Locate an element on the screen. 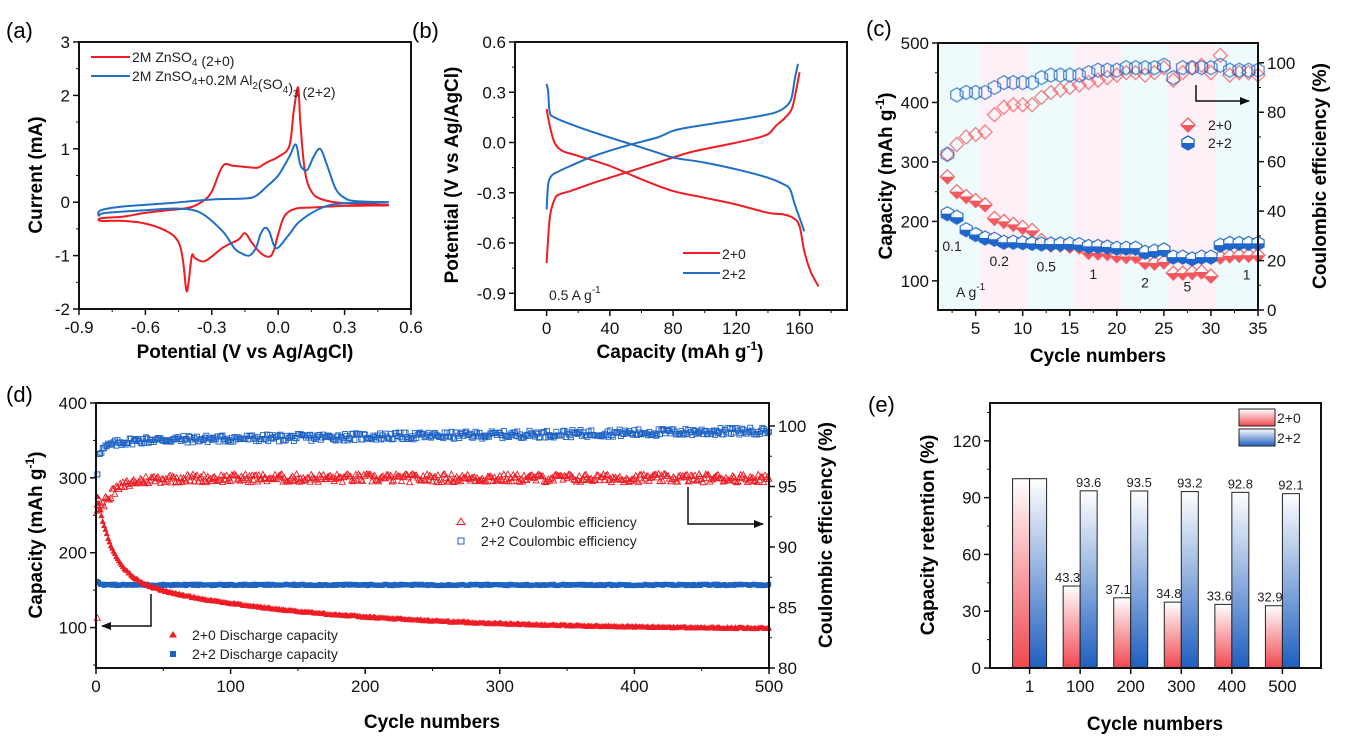 This screenshot has height=743, width=1350. panel-label-e: (e) is located at coordinates (881, 404).